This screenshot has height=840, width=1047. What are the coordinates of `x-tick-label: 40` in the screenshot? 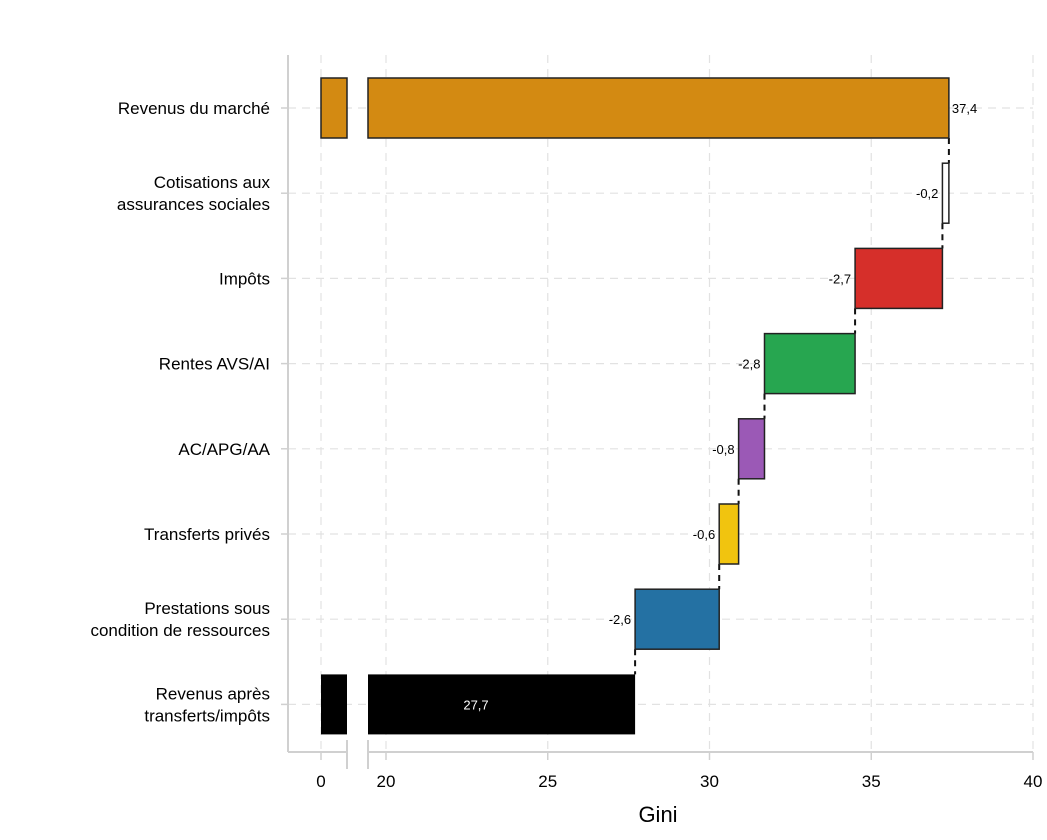 It's located at (1033, 781).